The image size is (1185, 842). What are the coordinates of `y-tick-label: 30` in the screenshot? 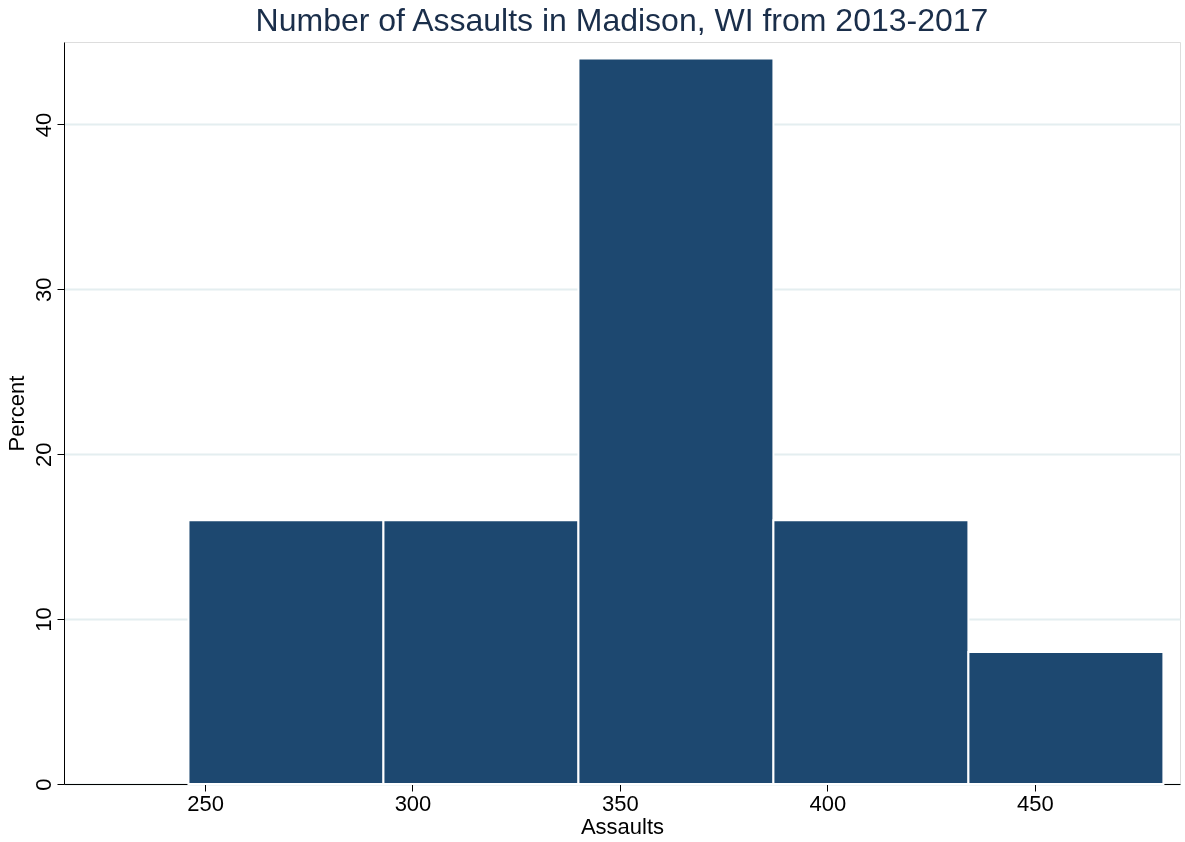 It's located at (43, 290).